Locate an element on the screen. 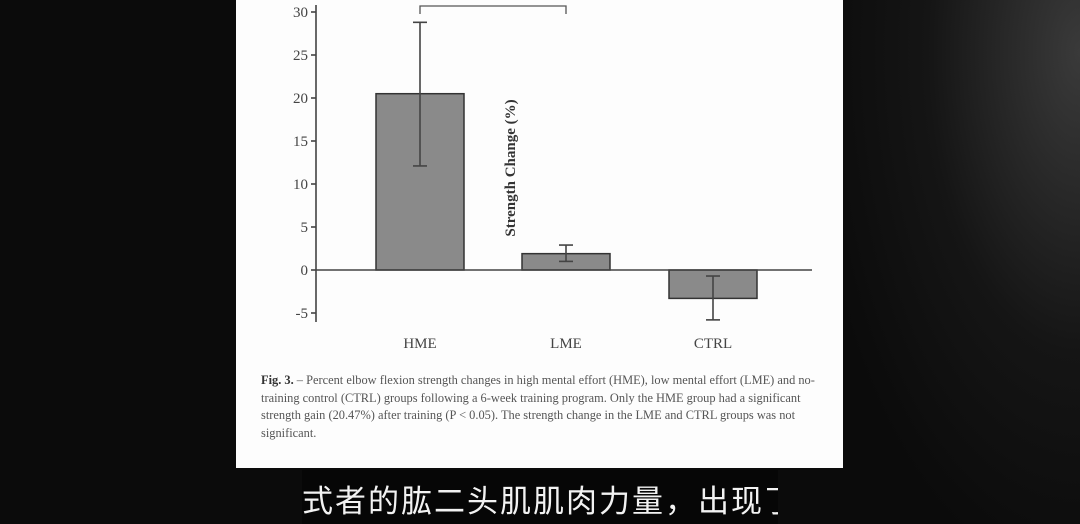 The height and width of the screenshot is (524, 1080). x-tick-label: CTRL is located at coordinates (713, 344).